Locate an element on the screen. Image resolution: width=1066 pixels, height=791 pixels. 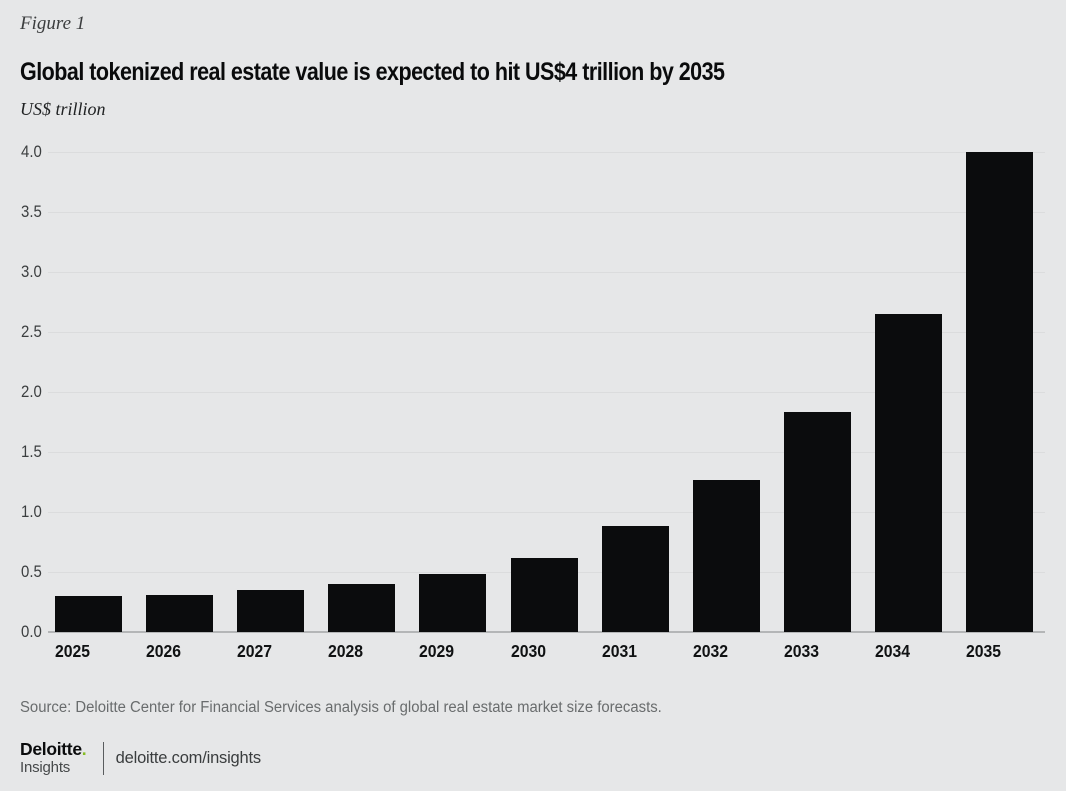
deloitte-insights-logo: Deloitte. Insights is located at coordinates (53, 757).